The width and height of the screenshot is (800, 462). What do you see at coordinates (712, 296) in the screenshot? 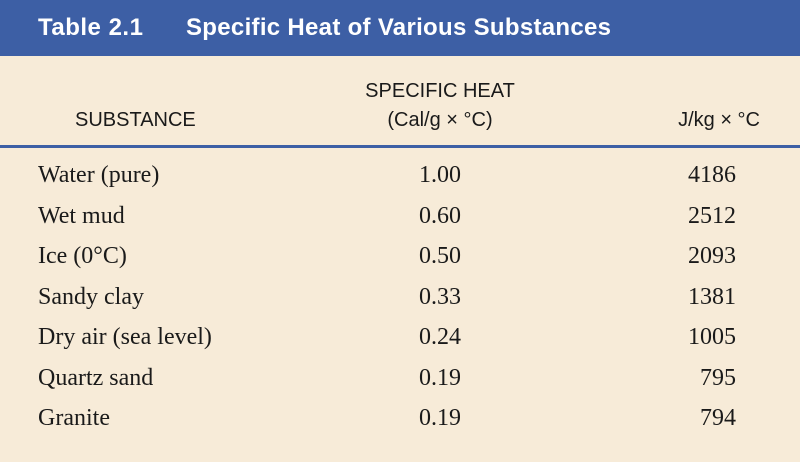
I see `cell-jkg: 1381` at bounding box center [712, 296].